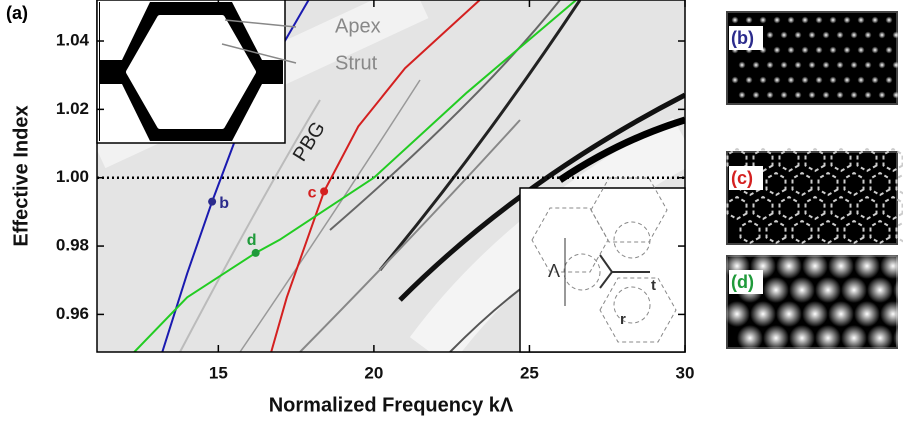  Describe the element at coordinates (312, 193) in the screenshot. I see `point-label: c` at that location.